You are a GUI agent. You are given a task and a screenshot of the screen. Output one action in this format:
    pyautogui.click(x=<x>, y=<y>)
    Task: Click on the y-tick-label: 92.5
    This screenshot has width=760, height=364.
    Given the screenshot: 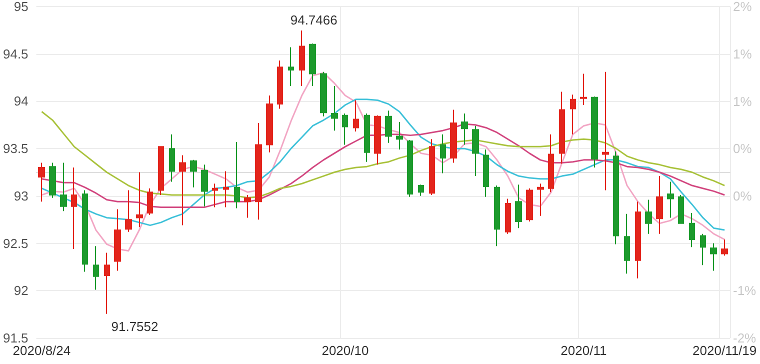 What is the action you would take?
    pyautogui.click(x=15, y=243)
    